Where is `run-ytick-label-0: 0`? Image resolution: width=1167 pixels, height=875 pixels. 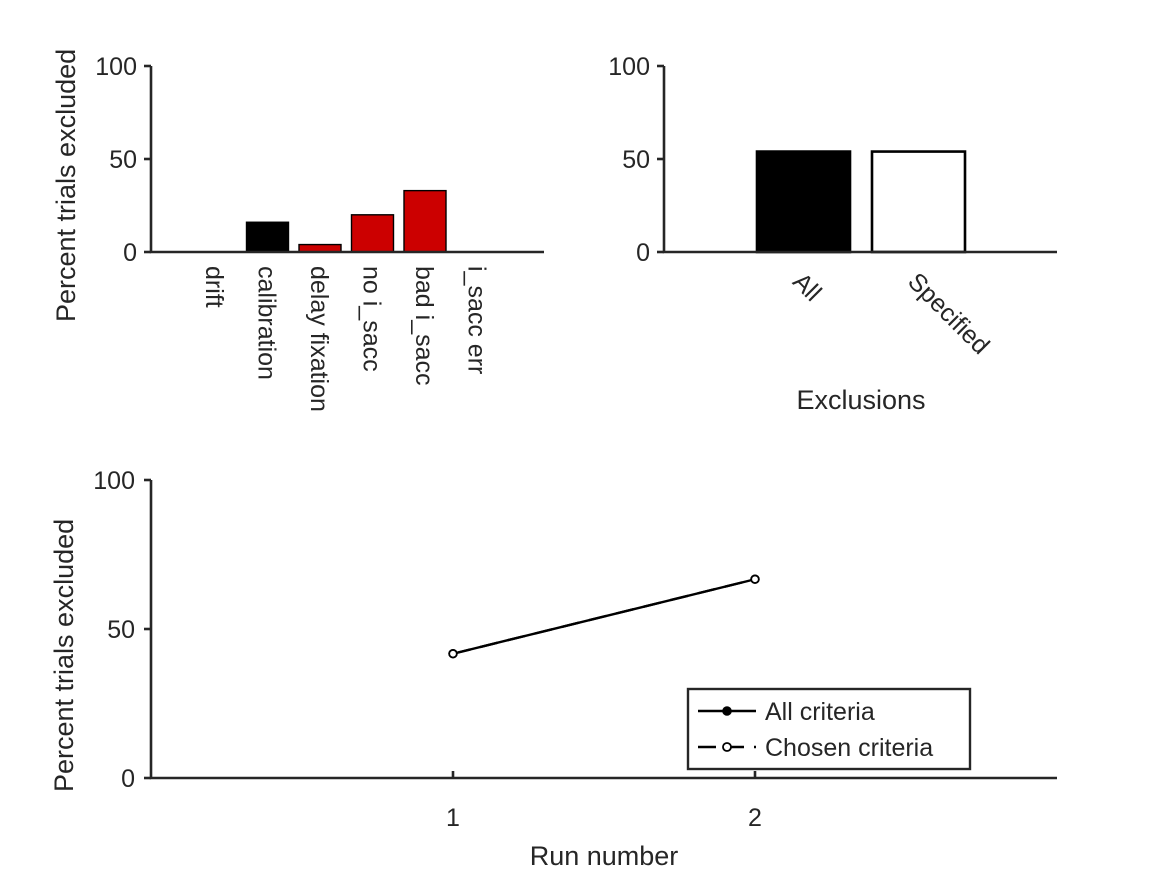 run-ytick-label-0: 0 is located at coordinates (128, 779).